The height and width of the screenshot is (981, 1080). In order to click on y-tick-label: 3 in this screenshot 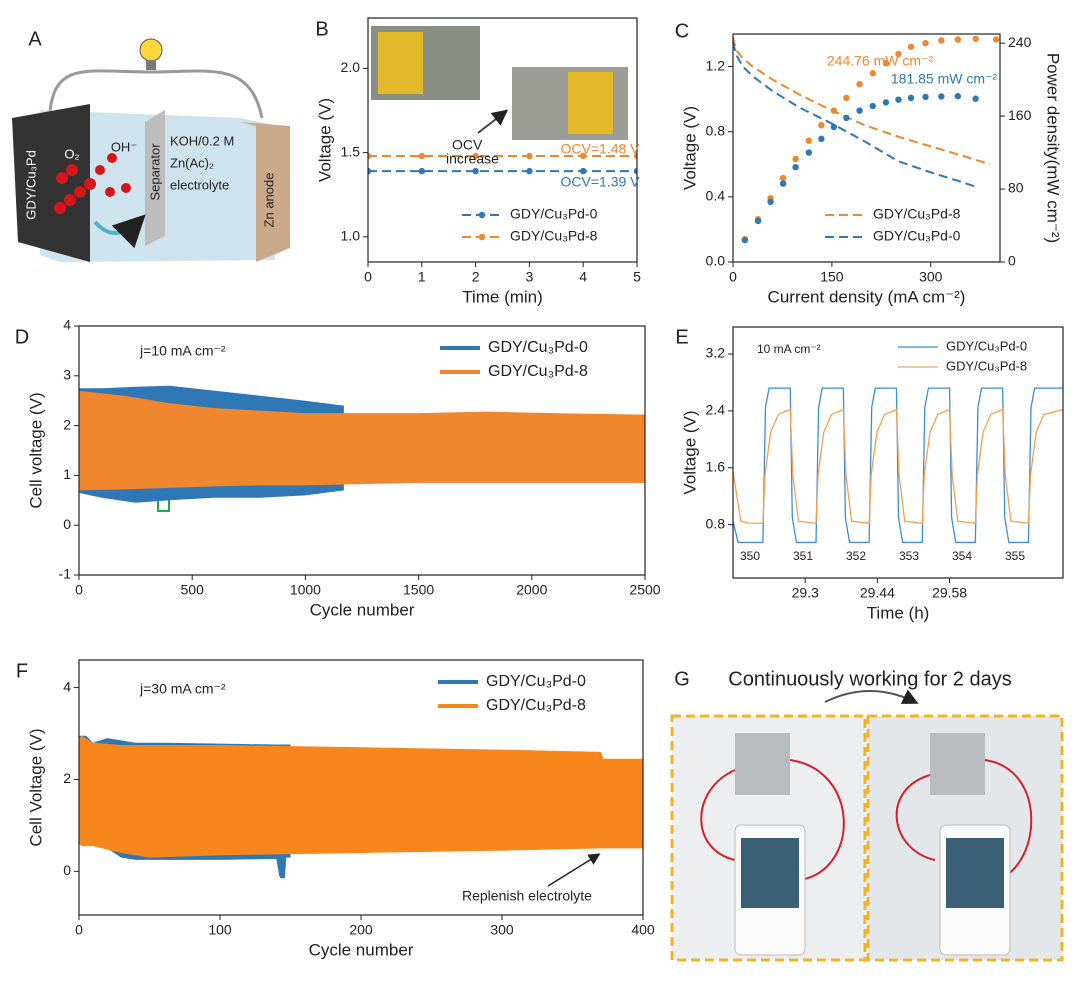, I will do `click(67, 375)`.